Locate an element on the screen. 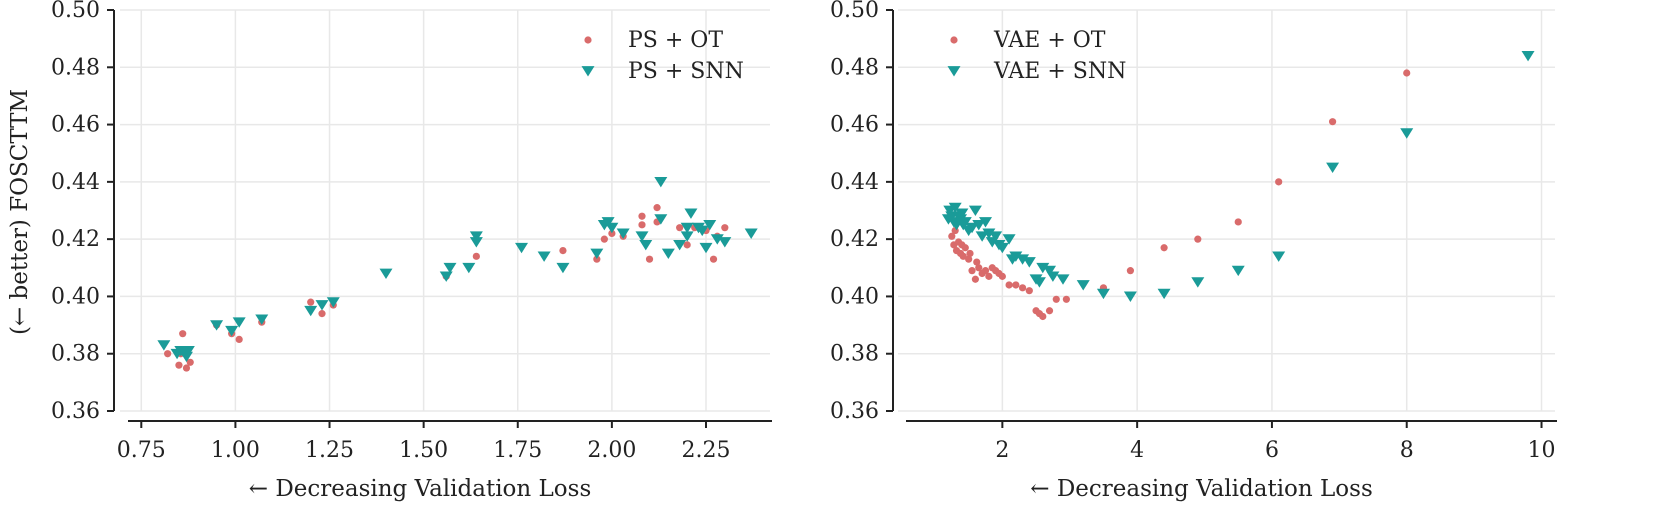 The width and height of the screenshot is (1661, 531). y-tick-label: 0.40 is located at coordinates (75, 296).